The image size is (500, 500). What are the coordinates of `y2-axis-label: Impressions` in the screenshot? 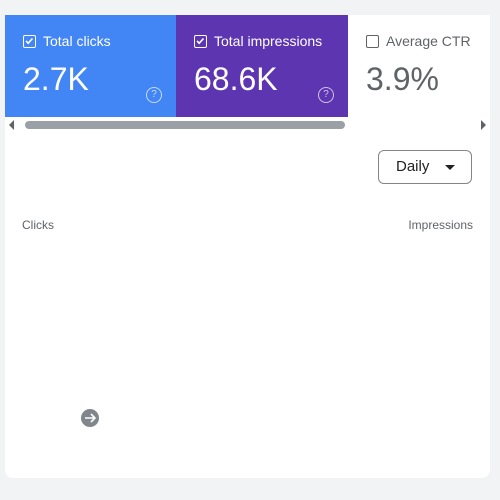 It's located at (440, 225).